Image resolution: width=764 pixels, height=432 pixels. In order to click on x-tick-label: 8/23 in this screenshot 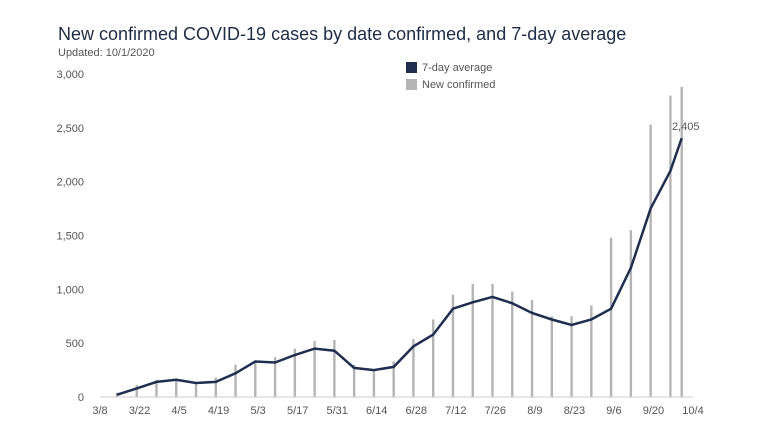, I will do `click(574, 411)`.